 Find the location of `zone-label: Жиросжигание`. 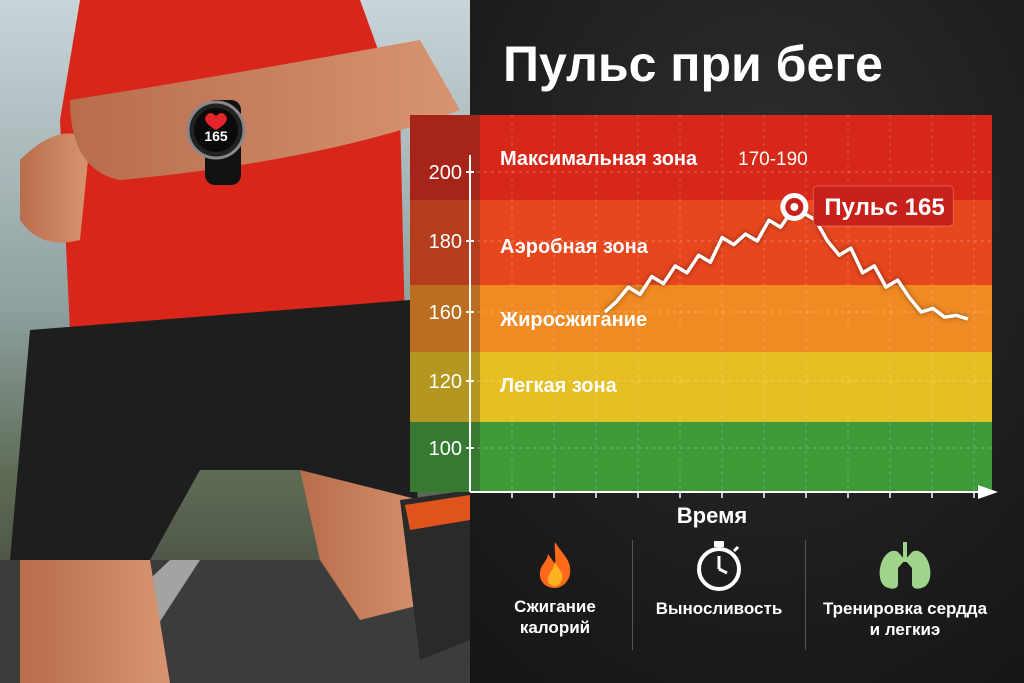

zone-label: Жиросжигание is located at coordinates (573, 320).